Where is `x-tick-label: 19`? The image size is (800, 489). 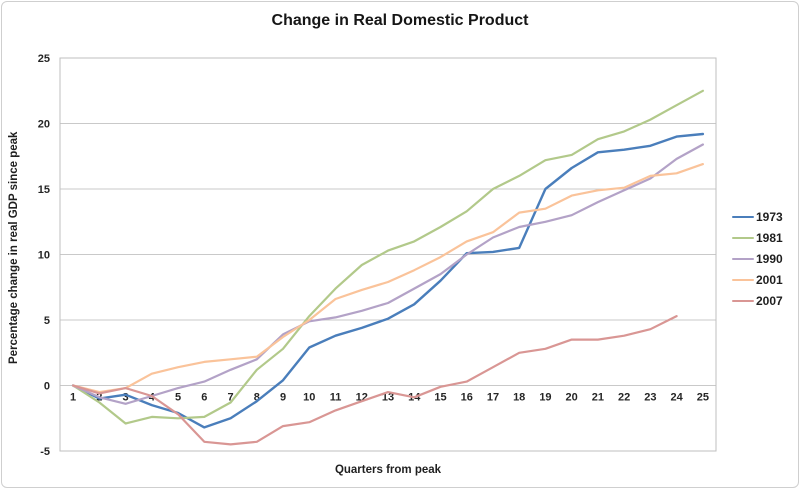 x-tick-label: 19 is located at coordinates (545, 398).